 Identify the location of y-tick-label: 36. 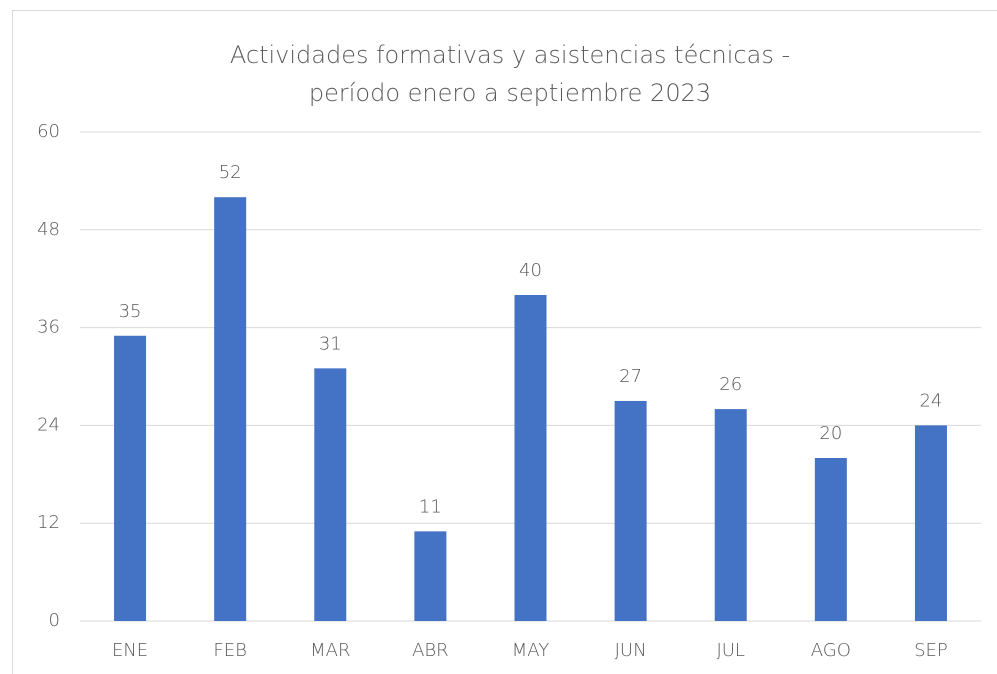
(48, 327).